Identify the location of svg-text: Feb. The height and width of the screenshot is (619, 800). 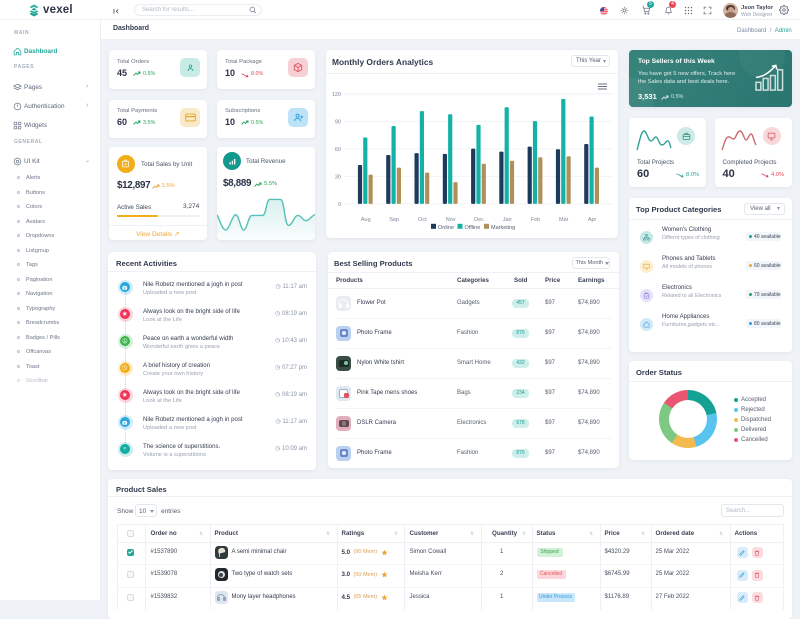
(535, 220).